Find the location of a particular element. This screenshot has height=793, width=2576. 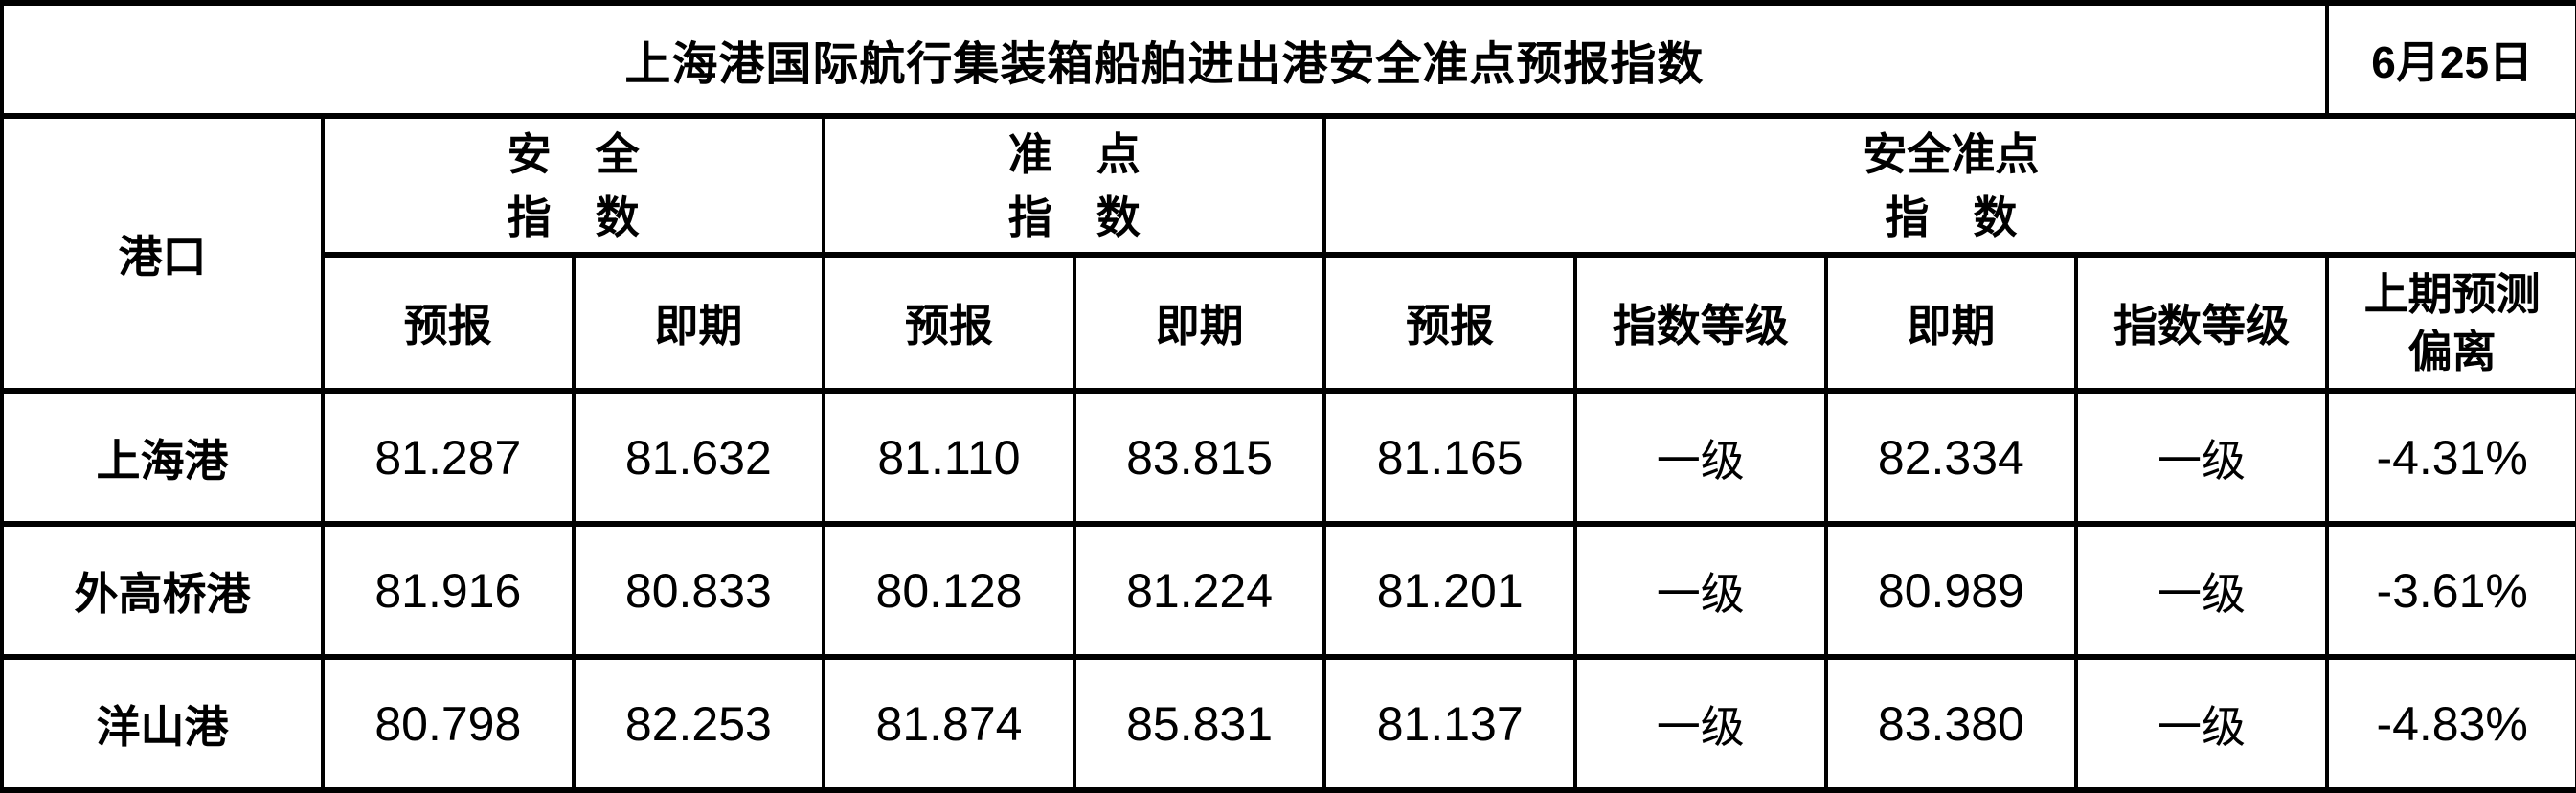

value-cell: 81.165 is located at coordinates (1449, 457).